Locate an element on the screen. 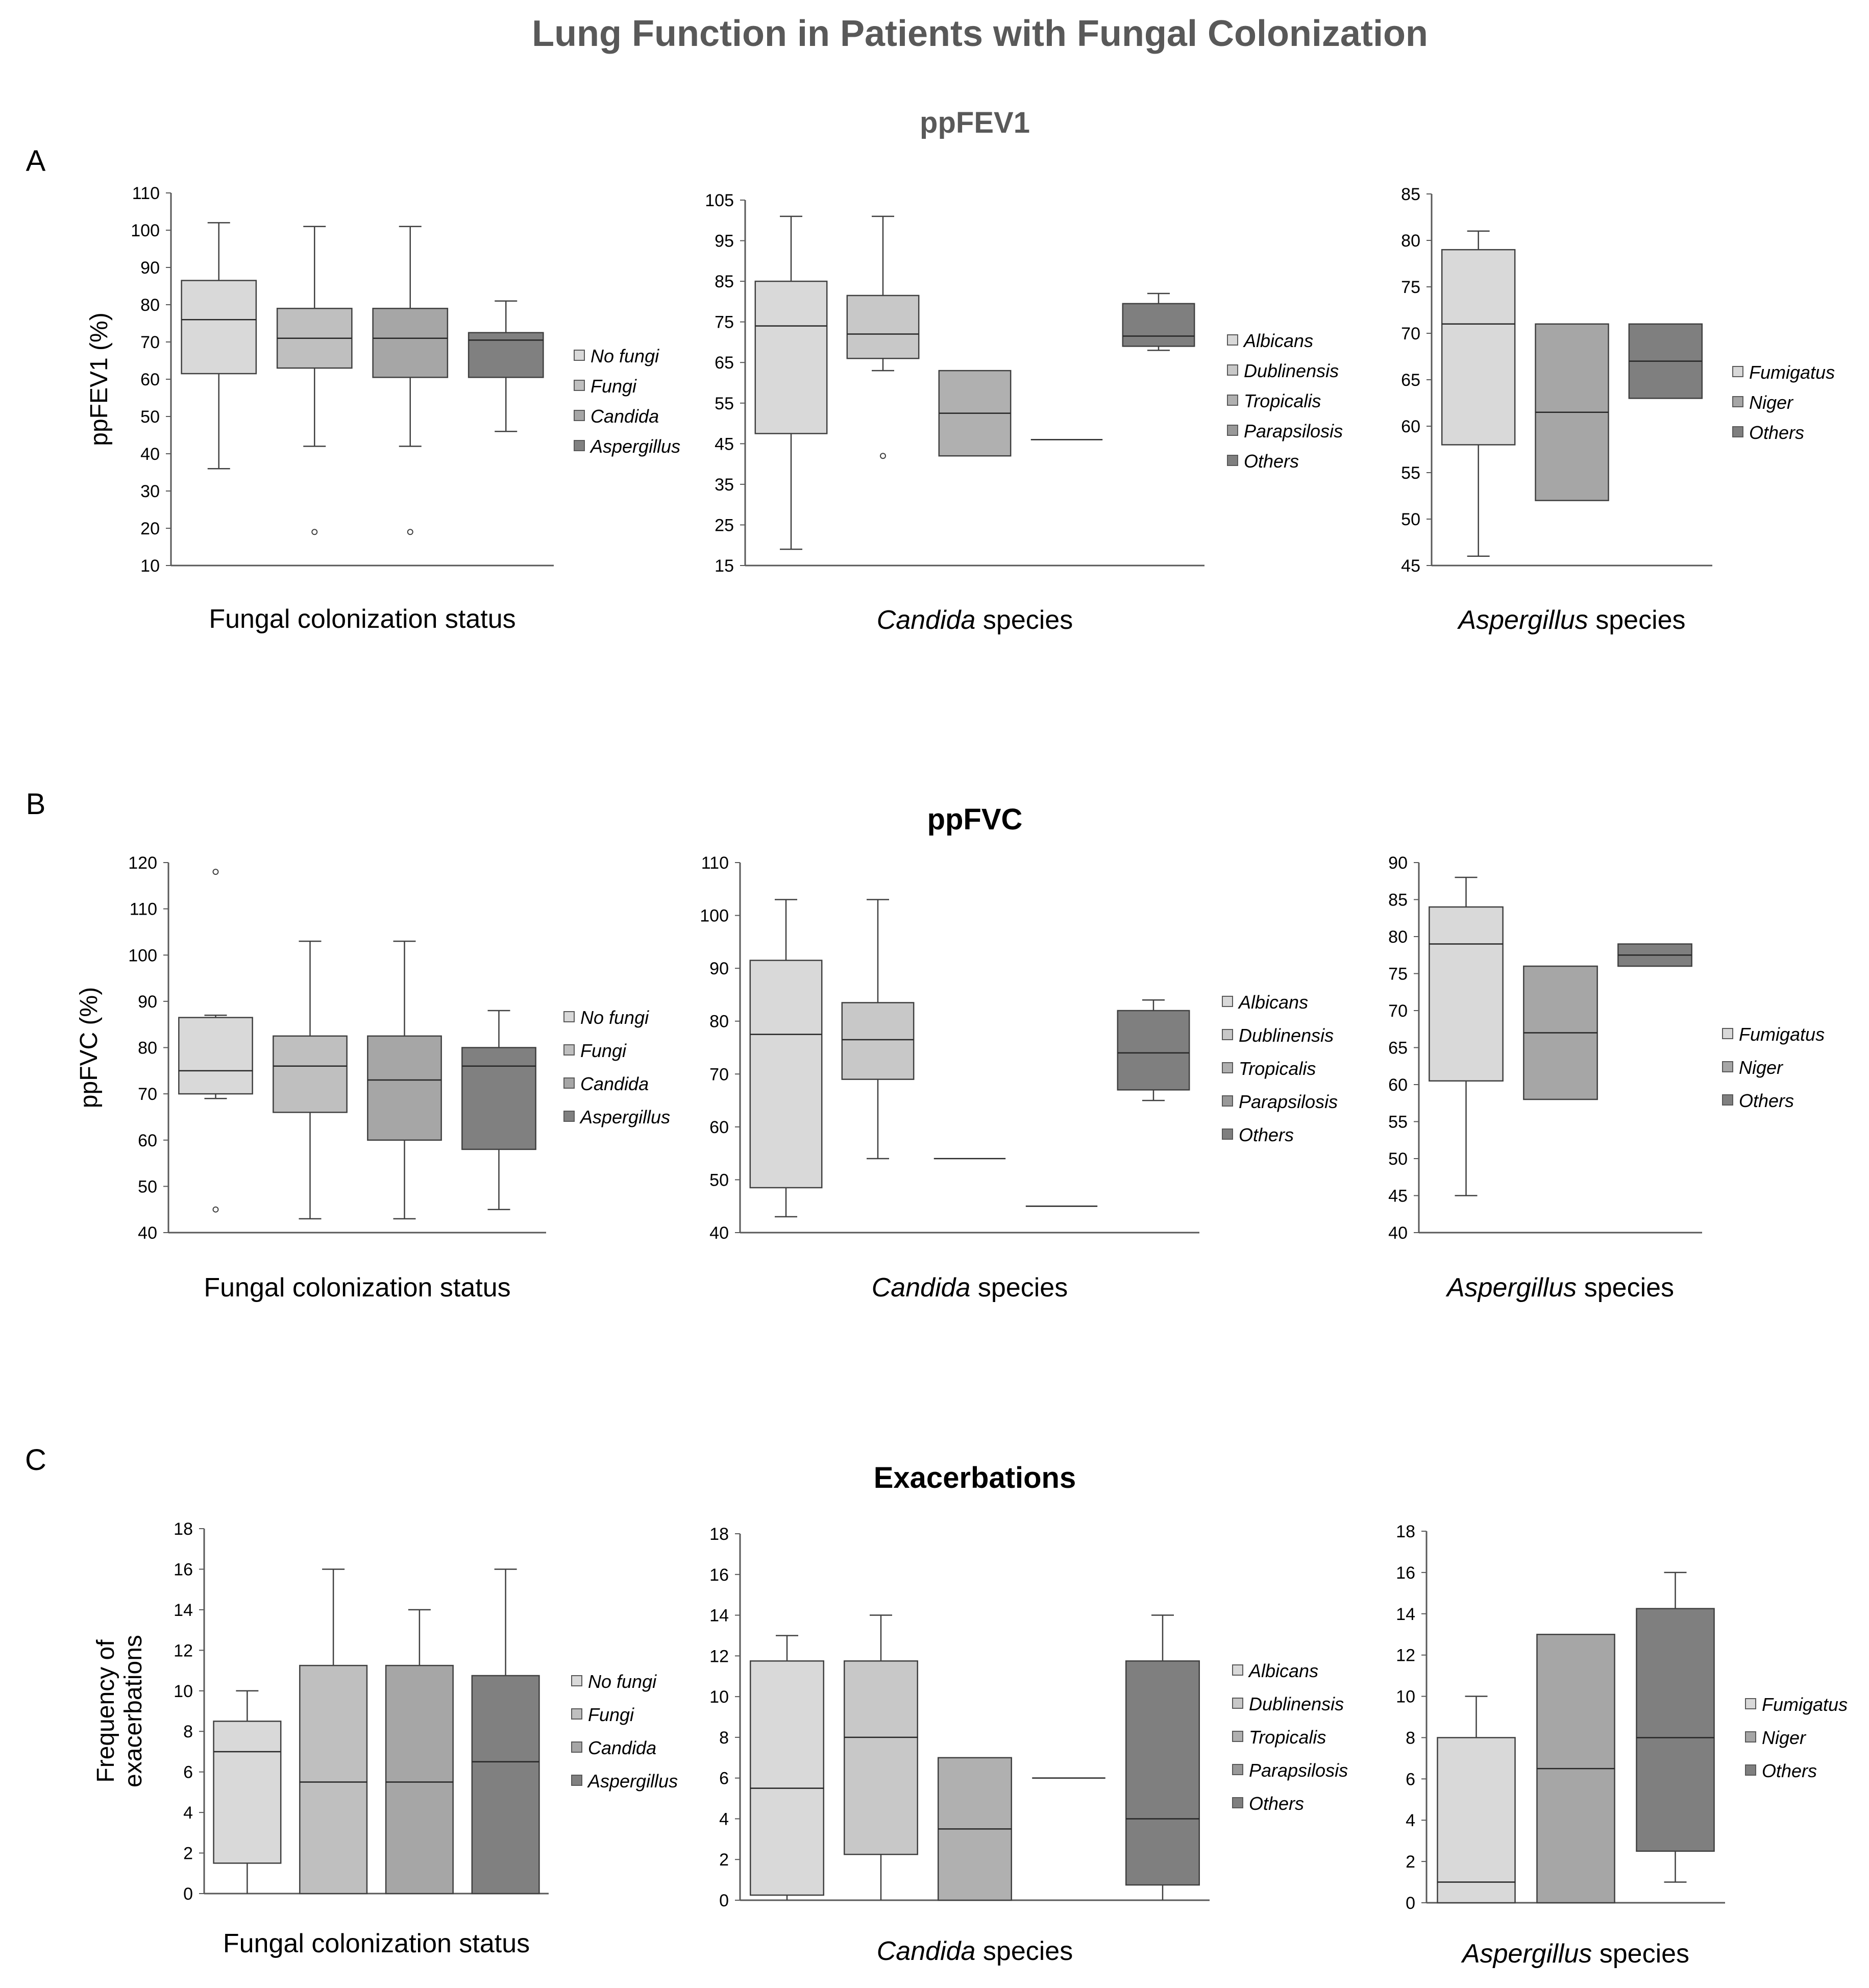 This screenshot has height=1988, width=1869. section-c: C Exacerbations is located at coordinates (550, 1468).